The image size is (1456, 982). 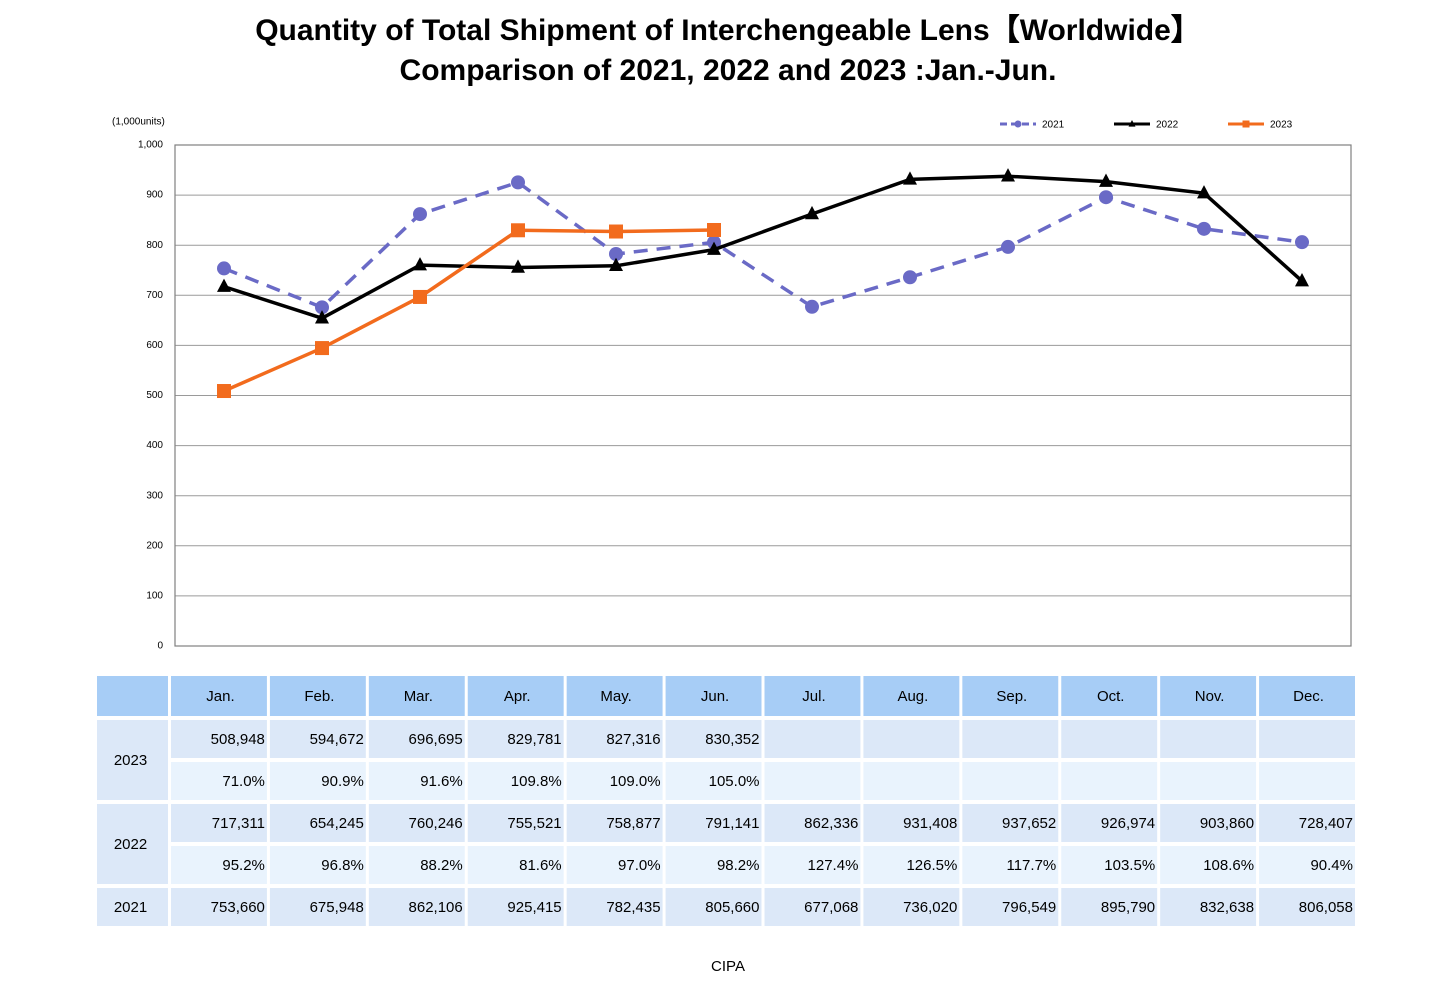 I want to click on table-value: 126.5%, so click(x=931, y=865).